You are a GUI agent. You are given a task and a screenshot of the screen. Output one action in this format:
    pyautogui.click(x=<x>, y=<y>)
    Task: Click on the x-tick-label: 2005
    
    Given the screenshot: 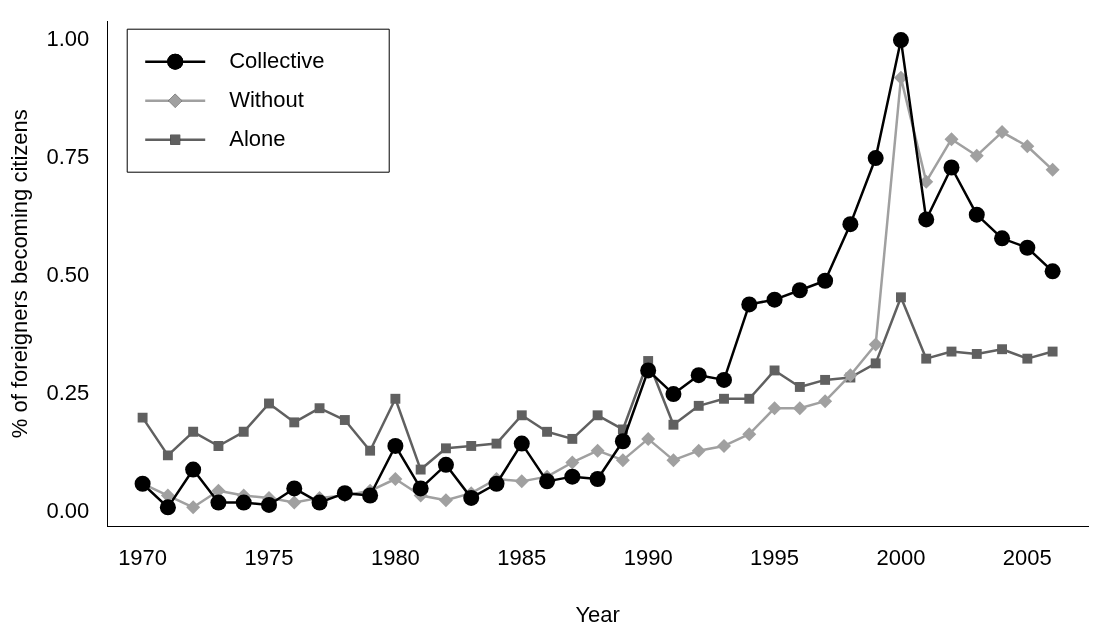 What is the action you would take?
    pyautogui.click(x=1027, y=558)
    